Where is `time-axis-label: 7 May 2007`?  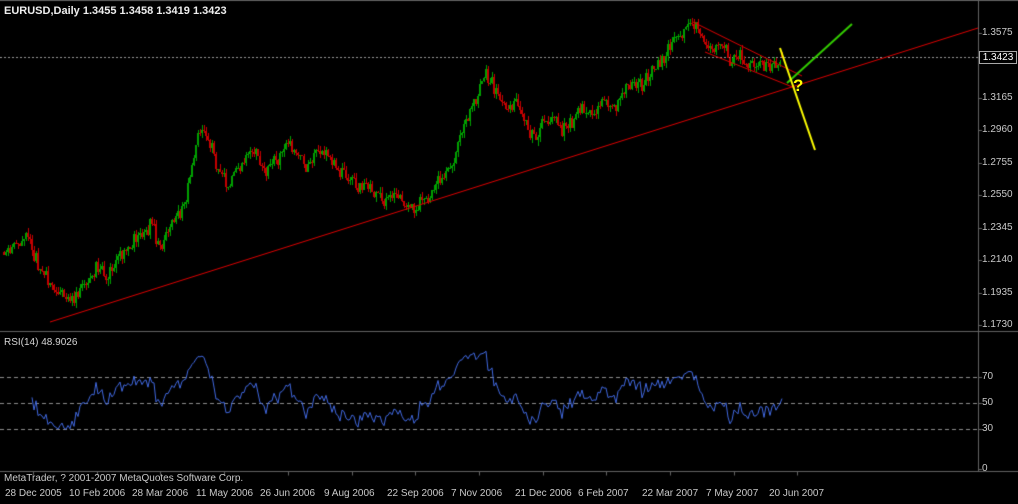 time-axis-label: 7 May 2007 is located at coordinates (732, 493).